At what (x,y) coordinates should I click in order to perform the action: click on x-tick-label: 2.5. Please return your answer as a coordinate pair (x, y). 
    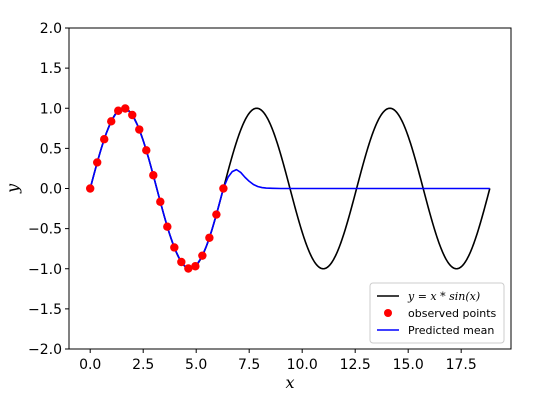
    Looking at the image, I should click on (143, 365).